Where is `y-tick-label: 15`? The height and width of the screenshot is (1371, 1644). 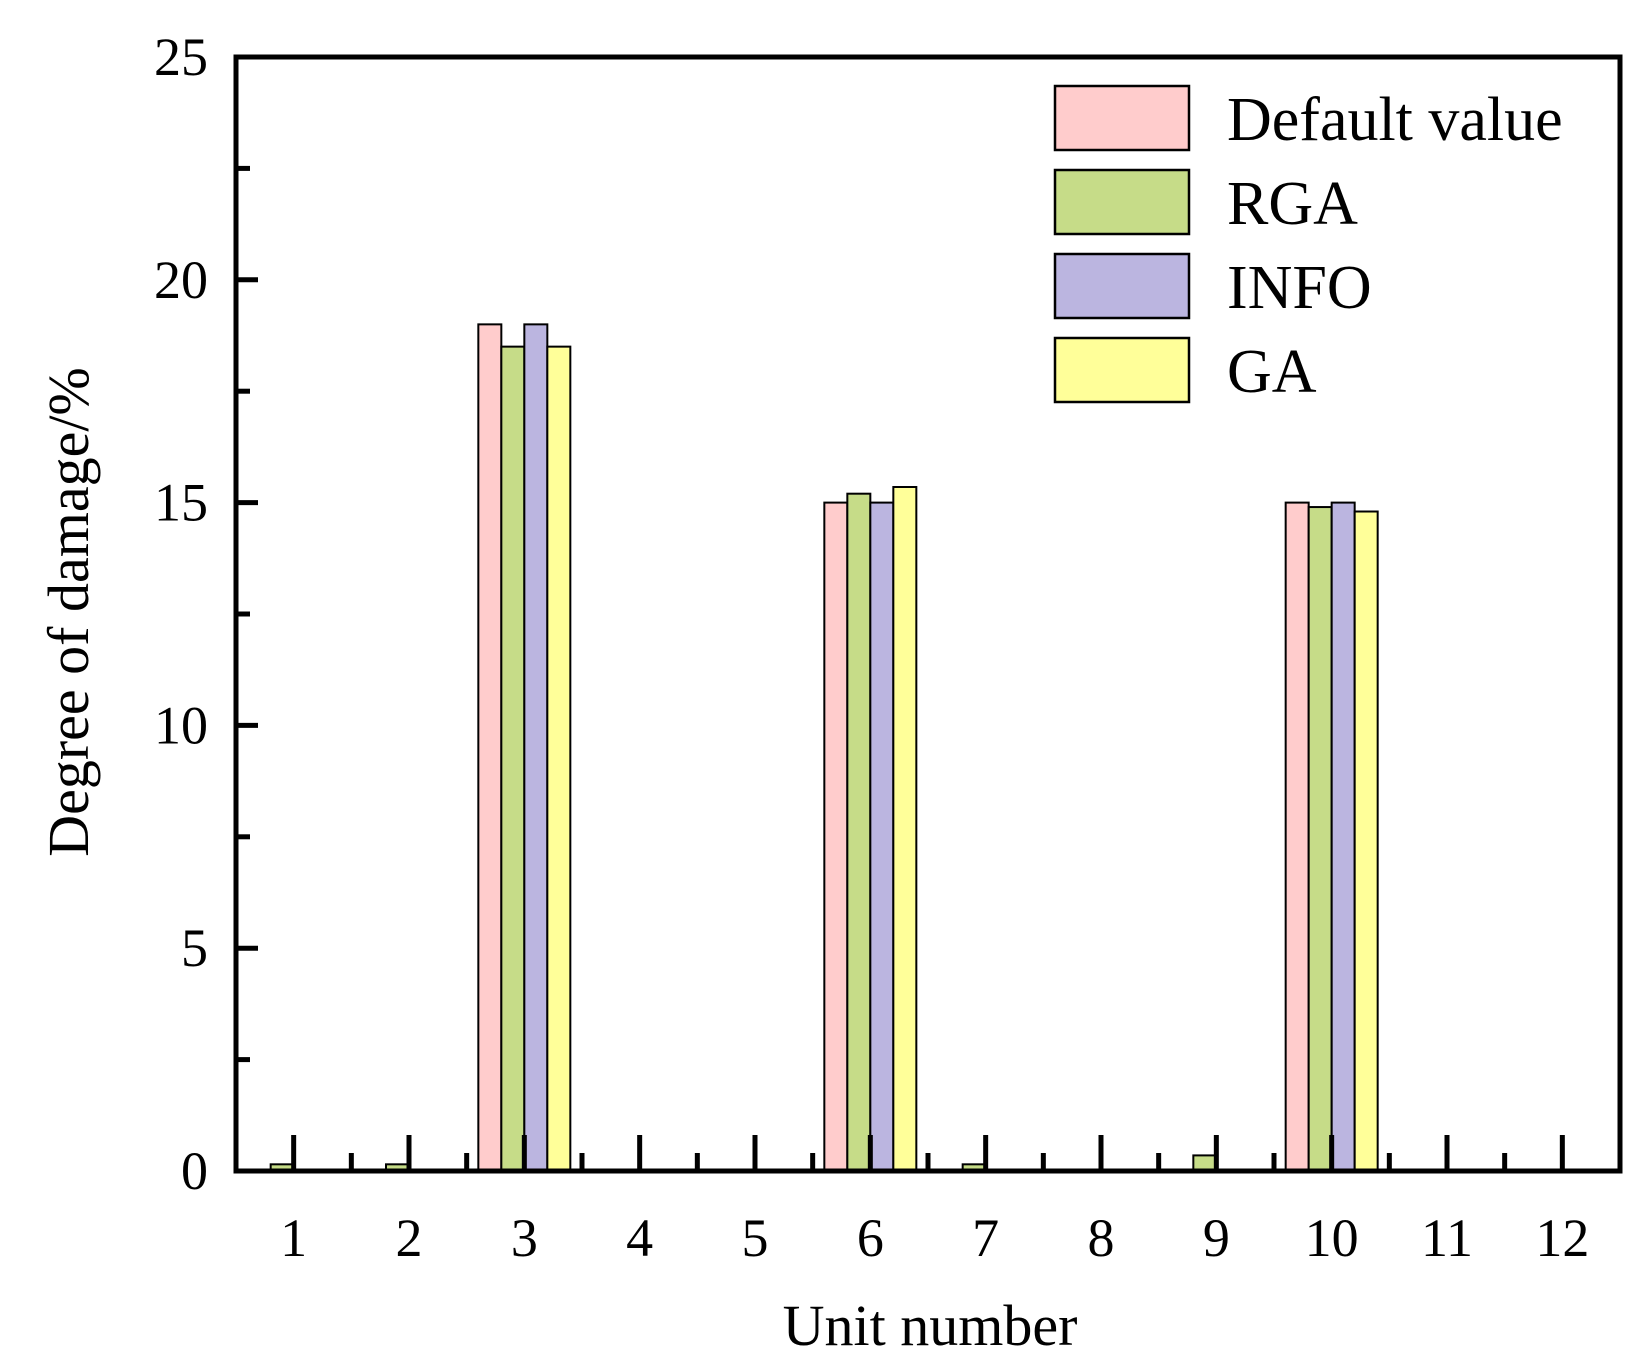 y-tick-label: 15 is located at coordinates (181, 503).